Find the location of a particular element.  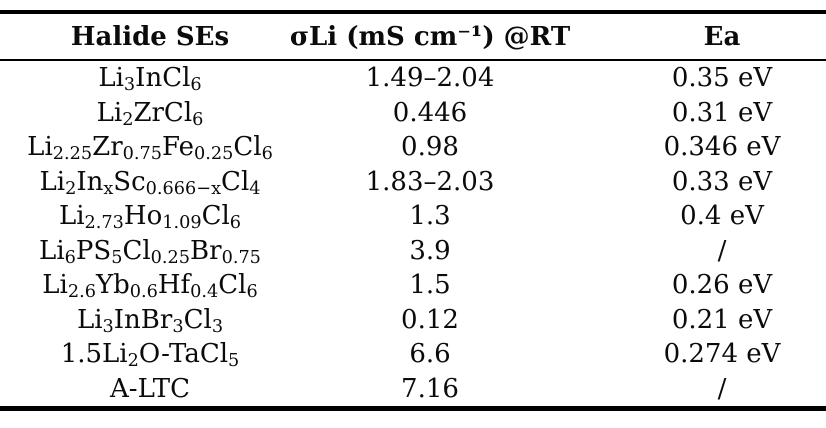

formula-cell: Li6PS5Cl0.25Br0.75 is located at coordinates (150, 251).